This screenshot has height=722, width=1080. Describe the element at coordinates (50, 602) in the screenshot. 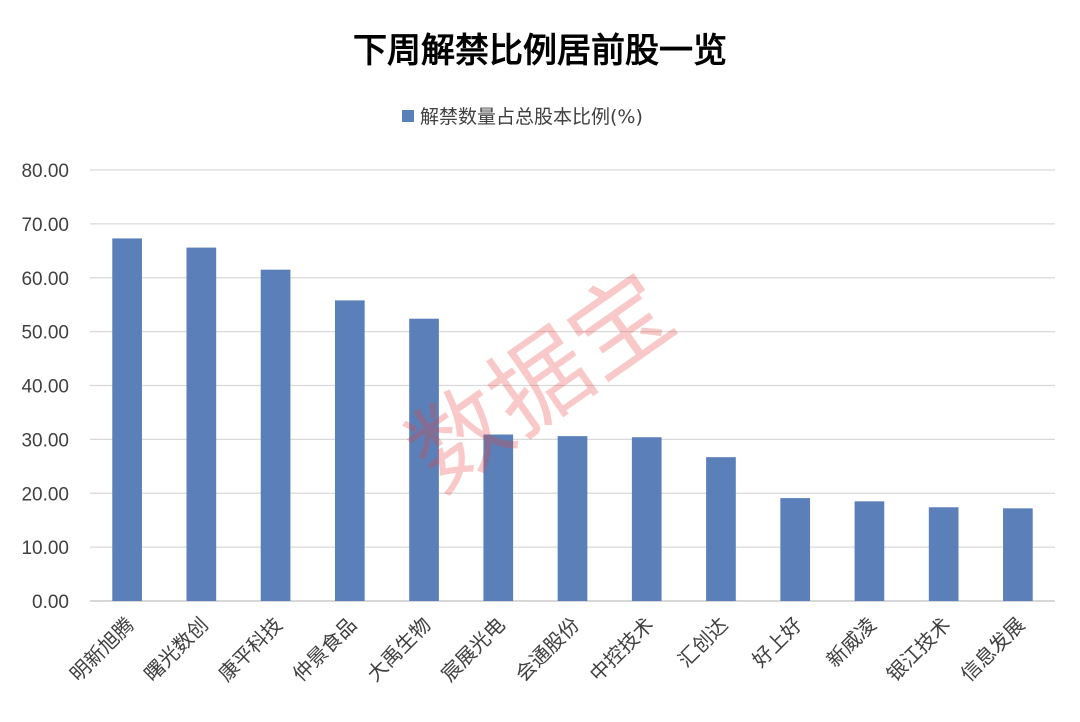

I see `y-tick-label: 0.00` at that location.